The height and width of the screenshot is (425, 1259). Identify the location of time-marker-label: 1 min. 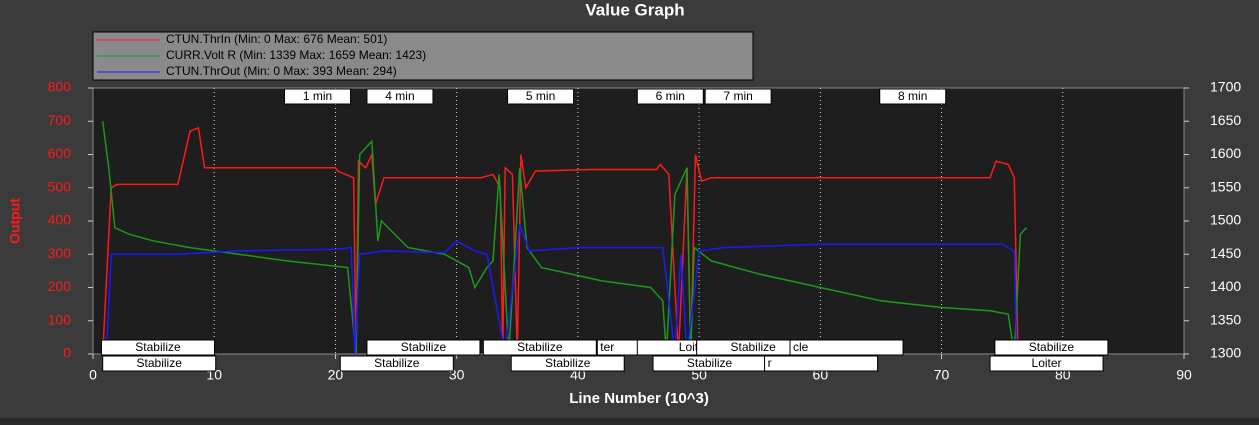
(317, 96).